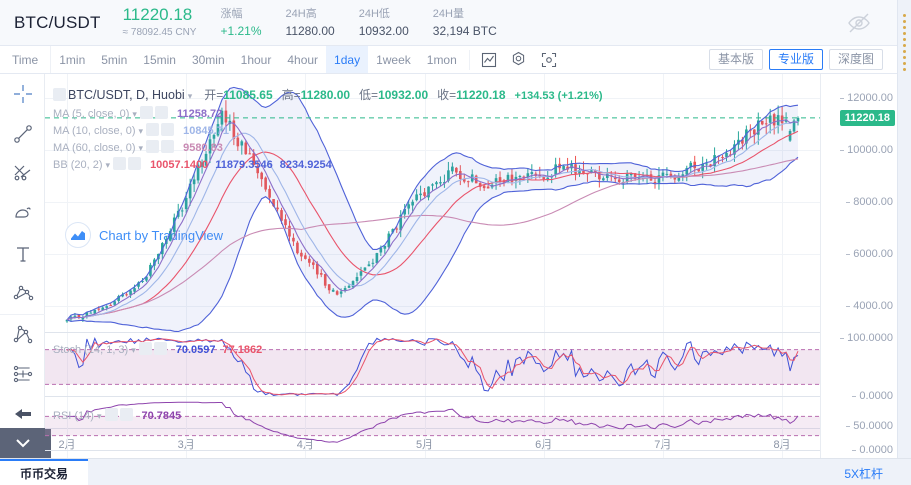 The image size is (911, 485). Describe the element at coordinates (441, 59) in the screenshot. I see `timeframe-1mon: 1mon` at that location.